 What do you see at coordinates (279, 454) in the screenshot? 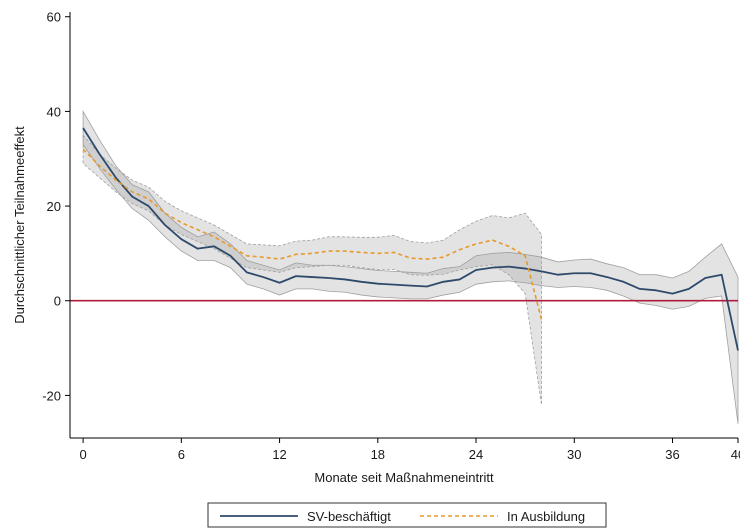
I see `x-tick-label: 12` at bounding box center [279, 454].